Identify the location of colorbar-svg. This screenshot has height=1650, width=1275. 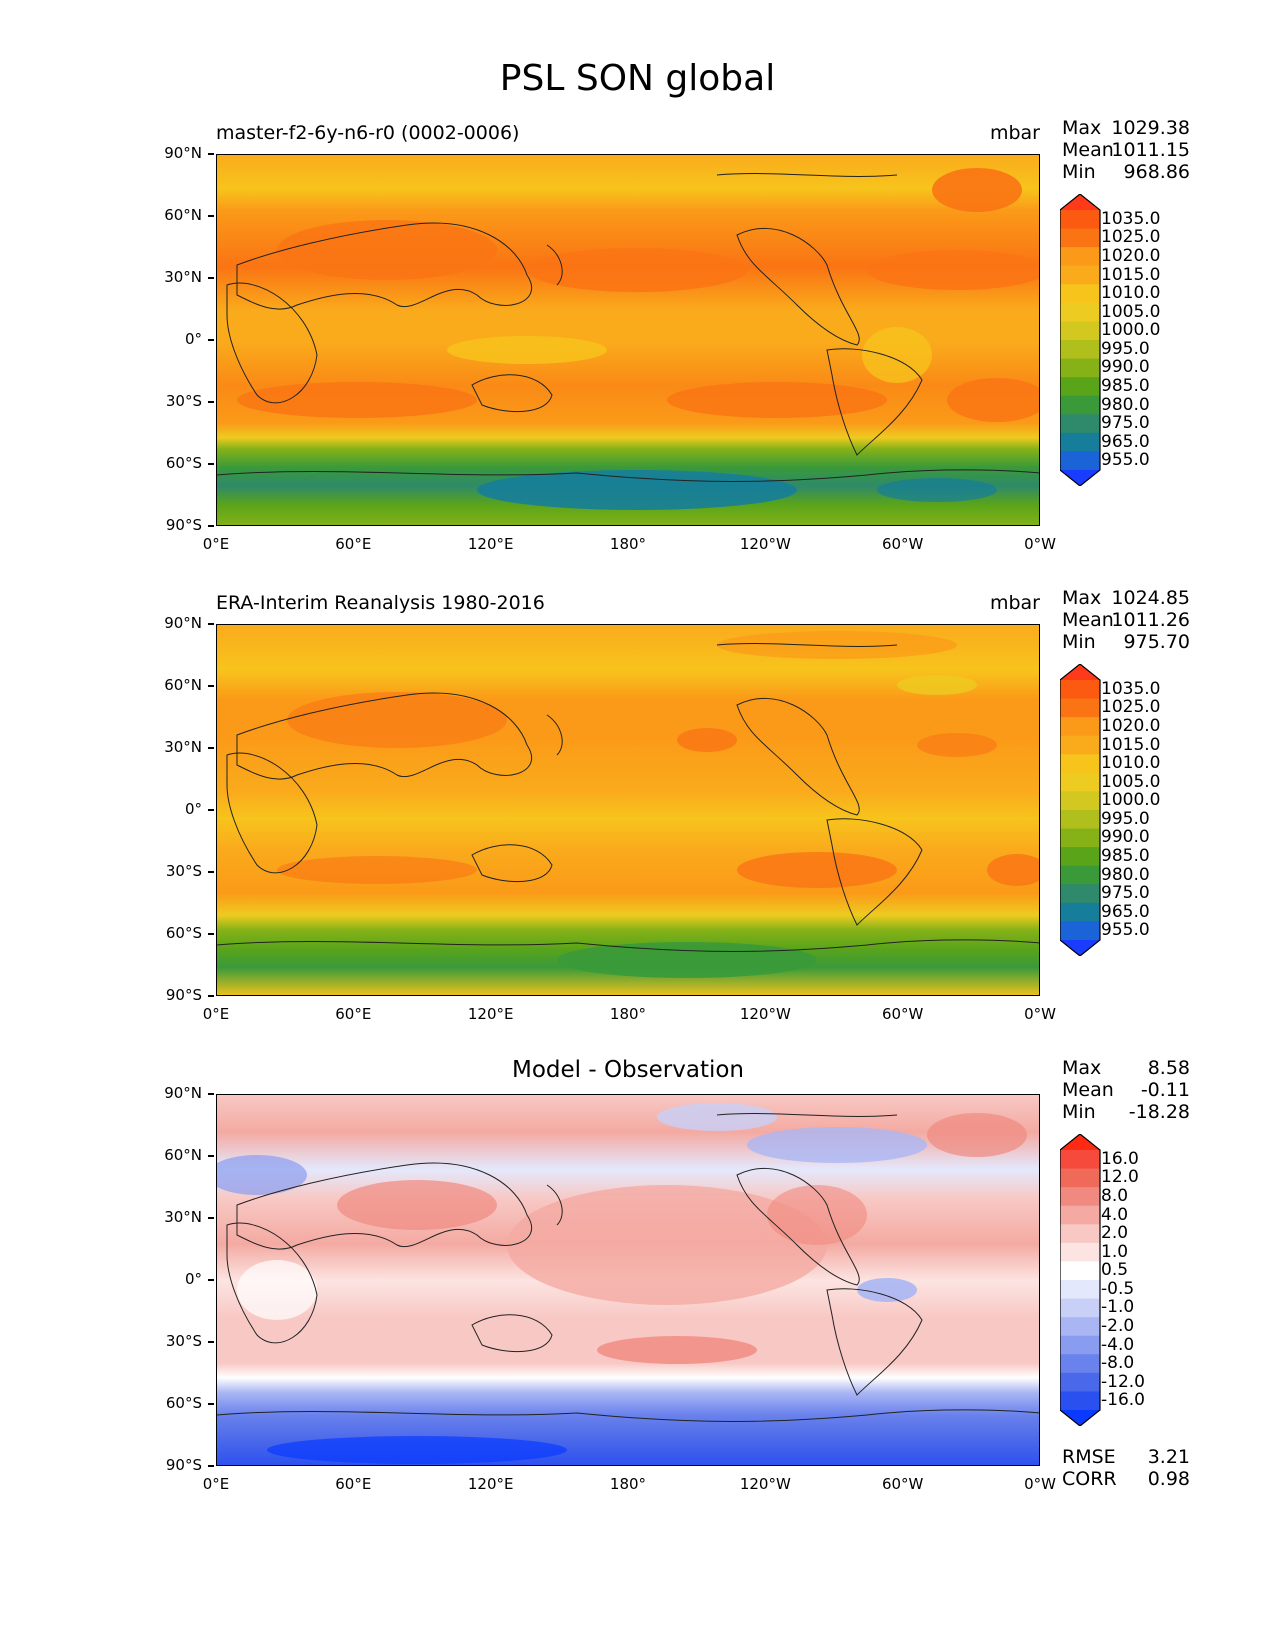
(1080, 1280).